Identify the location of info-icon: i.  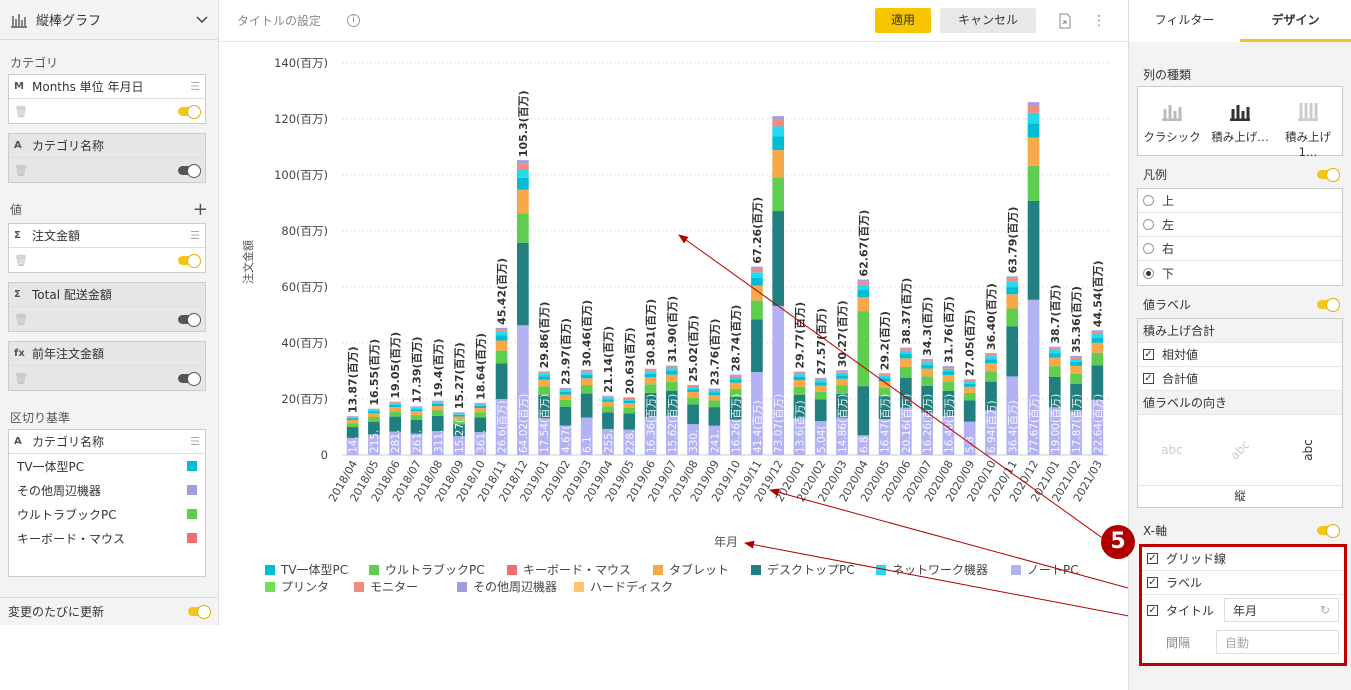
(354, 20).